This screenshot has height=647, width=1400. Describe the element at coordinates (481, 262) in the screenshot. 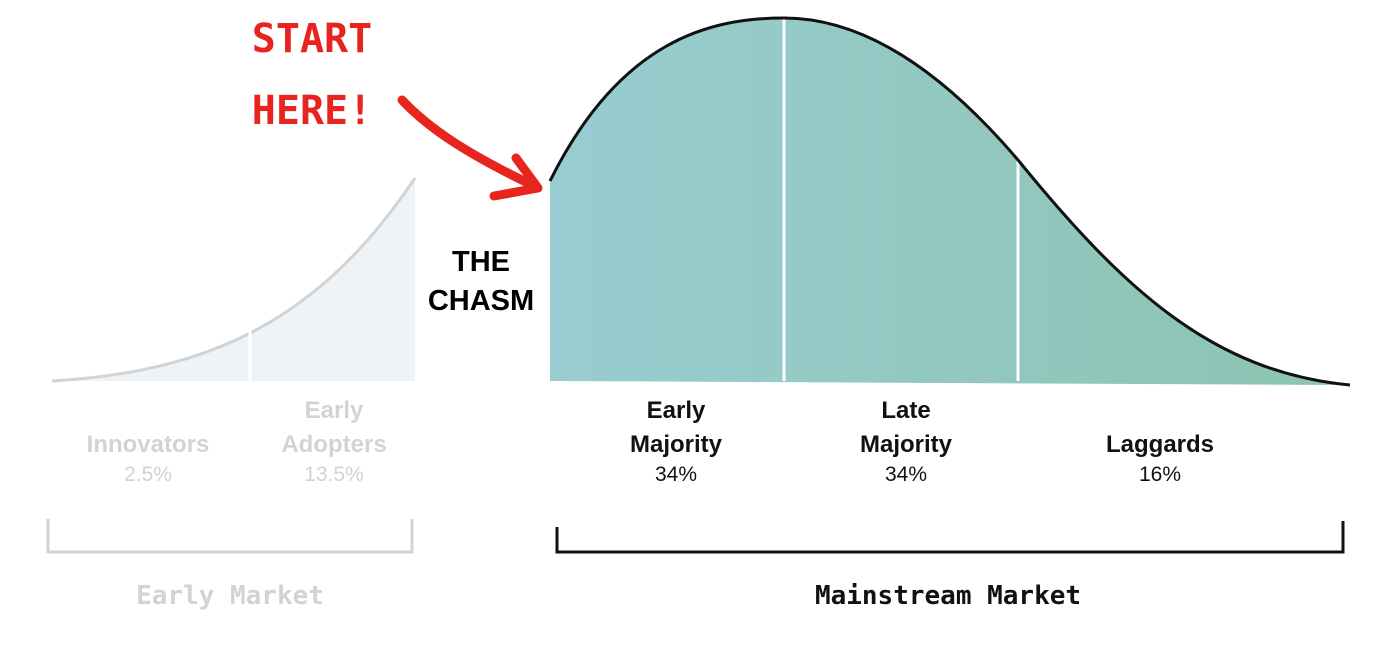

I see `chasm-line-1: THE` at that location.